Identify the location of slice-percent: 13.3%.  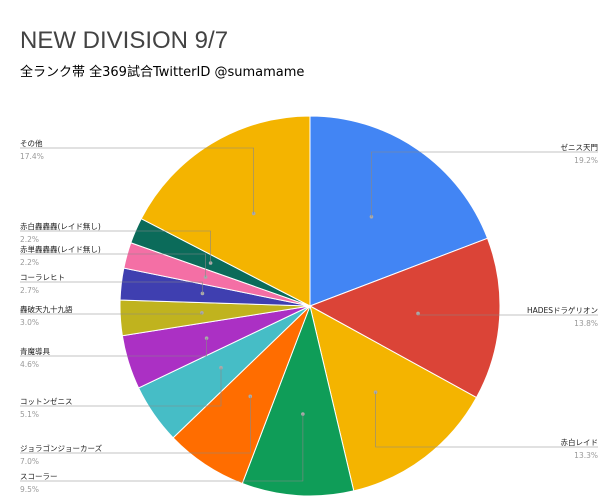
(586, 455).